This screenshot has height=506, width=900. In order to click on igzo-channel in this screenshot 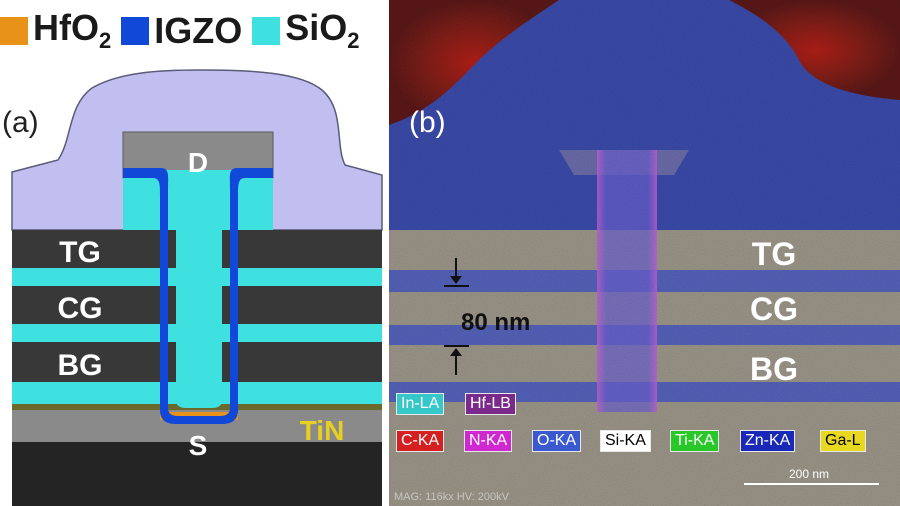, I will do `click(198, 296)`.